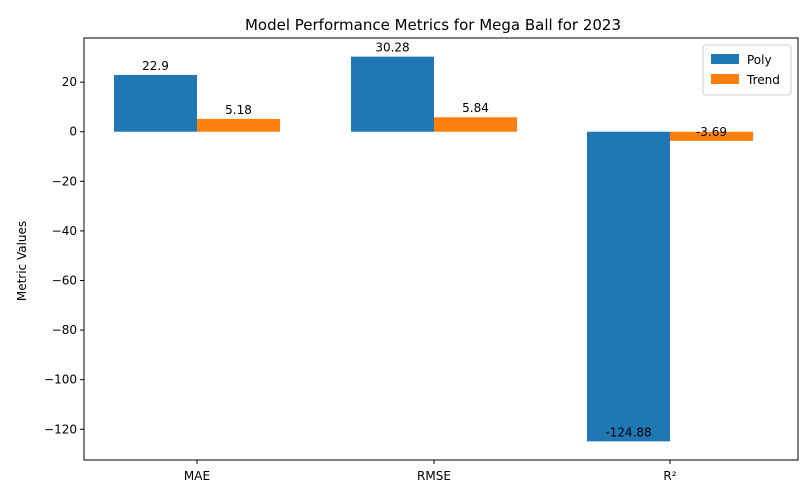 This screenshot has height=504, width=800. Describe the element at coordinates (711, 132) in the screenshot. I see `data-label: -3.69` at that location.